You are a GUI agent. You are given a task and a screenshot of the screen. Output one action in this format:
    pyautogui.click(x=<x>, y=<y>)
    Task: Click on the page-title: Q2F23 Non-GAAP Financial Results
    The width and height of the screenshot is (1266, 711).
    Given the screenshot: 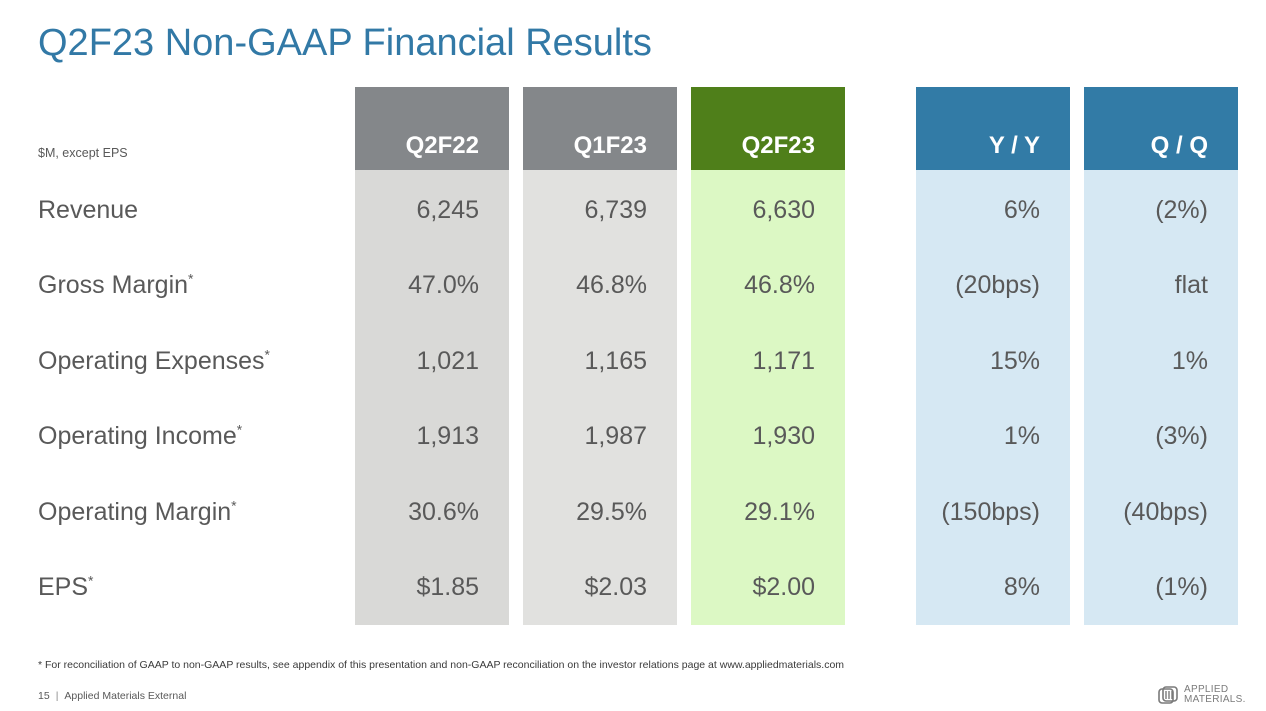 What is the action you would take?
    pyautogui.click(x=345, y=43)
    